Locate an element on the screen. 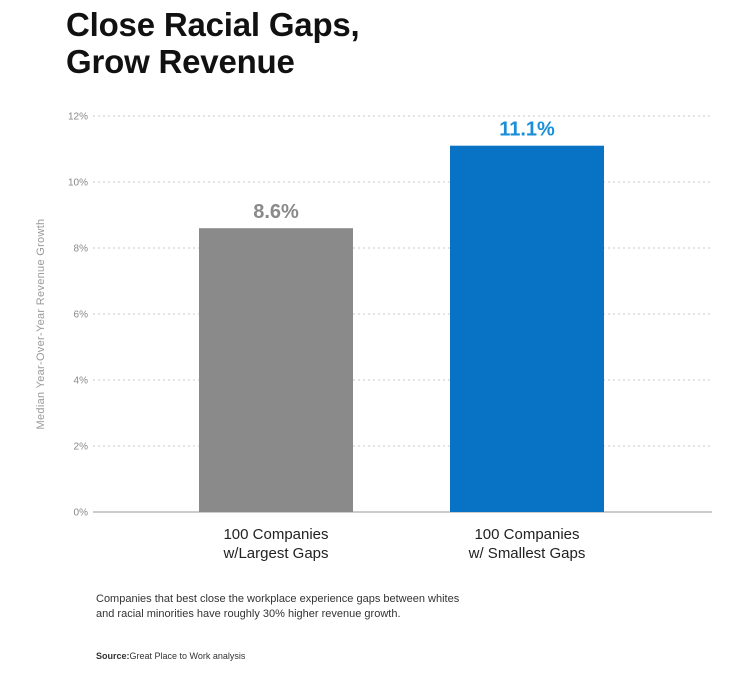  y-tick-label: 0% is located at coordinates (81, 513).